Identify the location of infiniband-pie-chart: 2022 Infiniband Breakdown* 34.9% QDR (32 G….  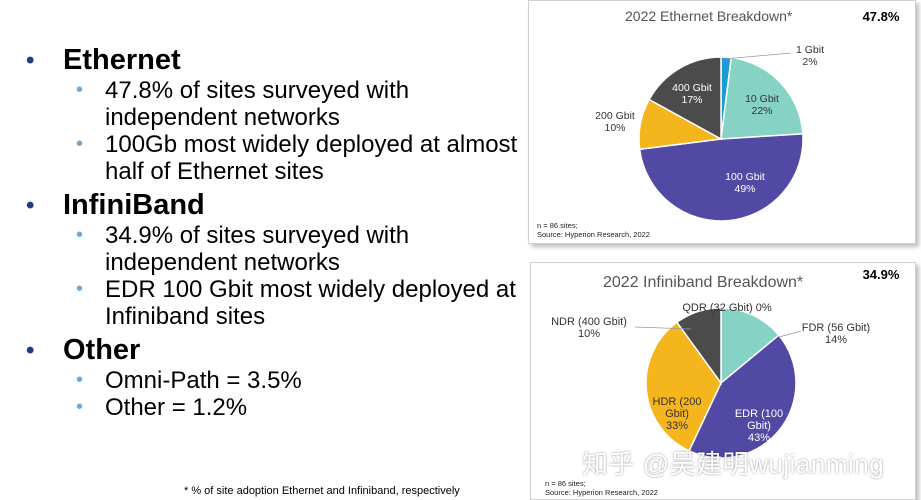
(725, 363).